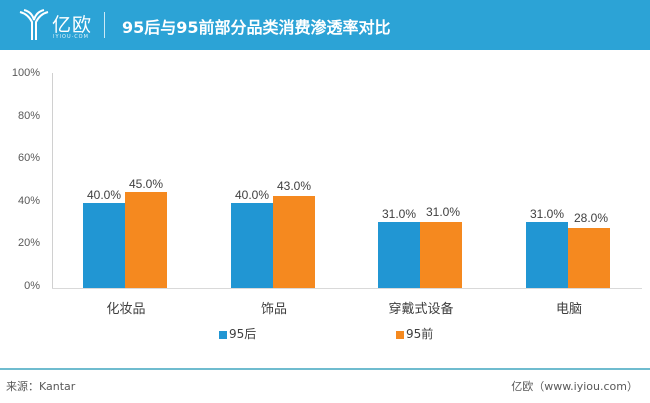 This screenshot has height=403, width=650. I want to click on y-tick: 20%, so click(28, 243).